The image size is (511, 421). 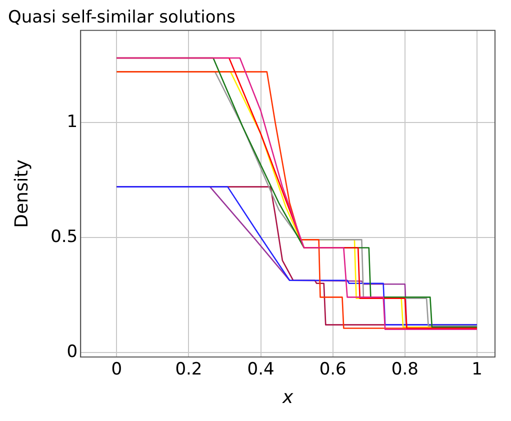 I want to click on chart-title: Quasi self-similar solutions, so click(x=122, y=18).